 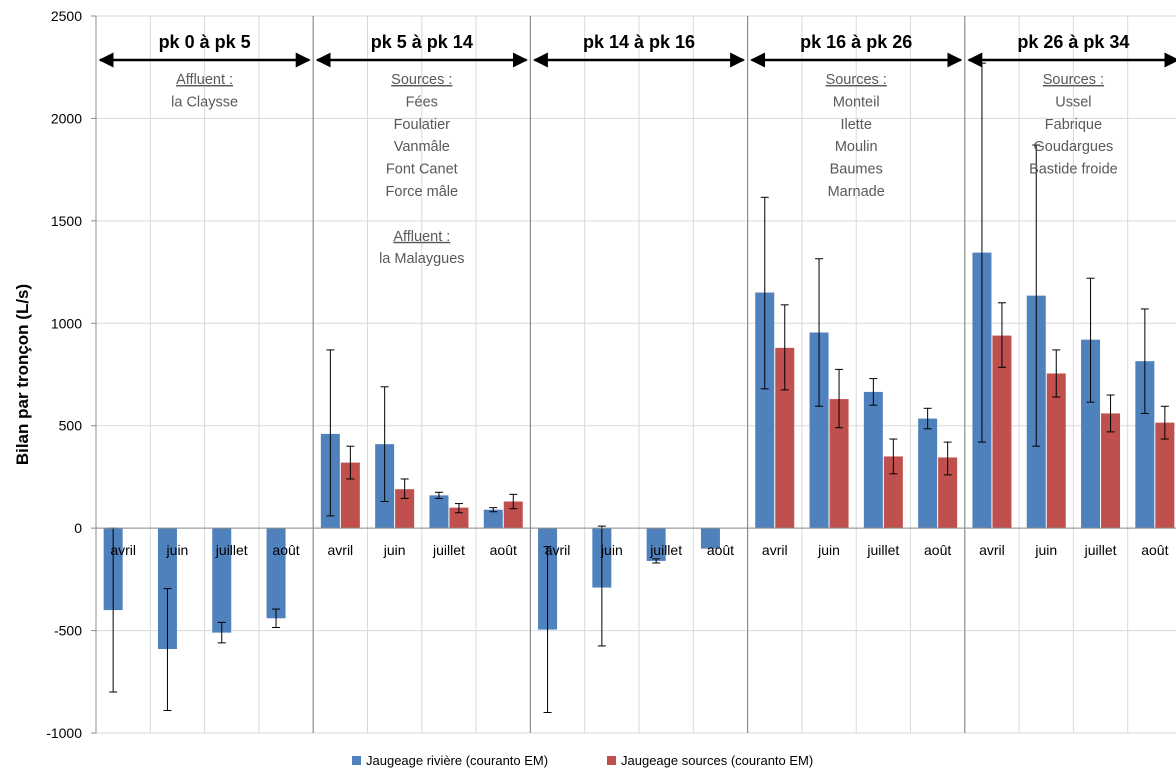 What do you see at coordinates (422, 125) in the screenshot?
I see `group-note: Foulatier` at bounding box center [422, 125].